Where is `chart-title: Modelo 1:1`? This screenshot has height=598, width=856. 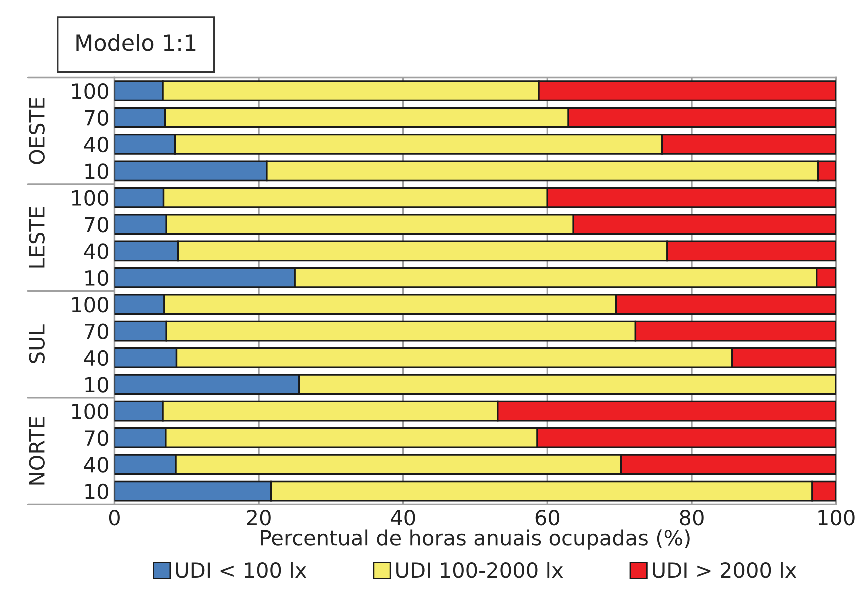
chart-title: Modelo 1:1 is located at coordinates (136, 43).